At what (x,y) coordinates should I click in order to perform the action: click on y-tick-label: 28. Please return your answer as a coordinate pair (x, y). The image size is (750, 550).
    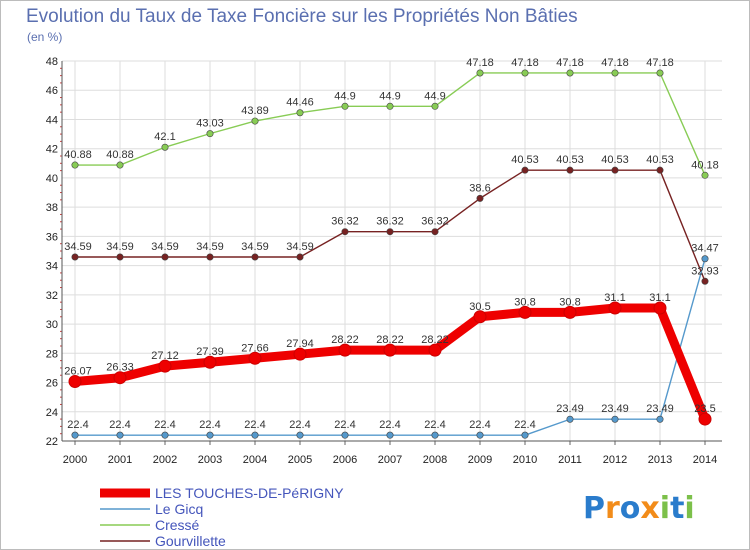
    Looking at the image, I should click on (52, 354).